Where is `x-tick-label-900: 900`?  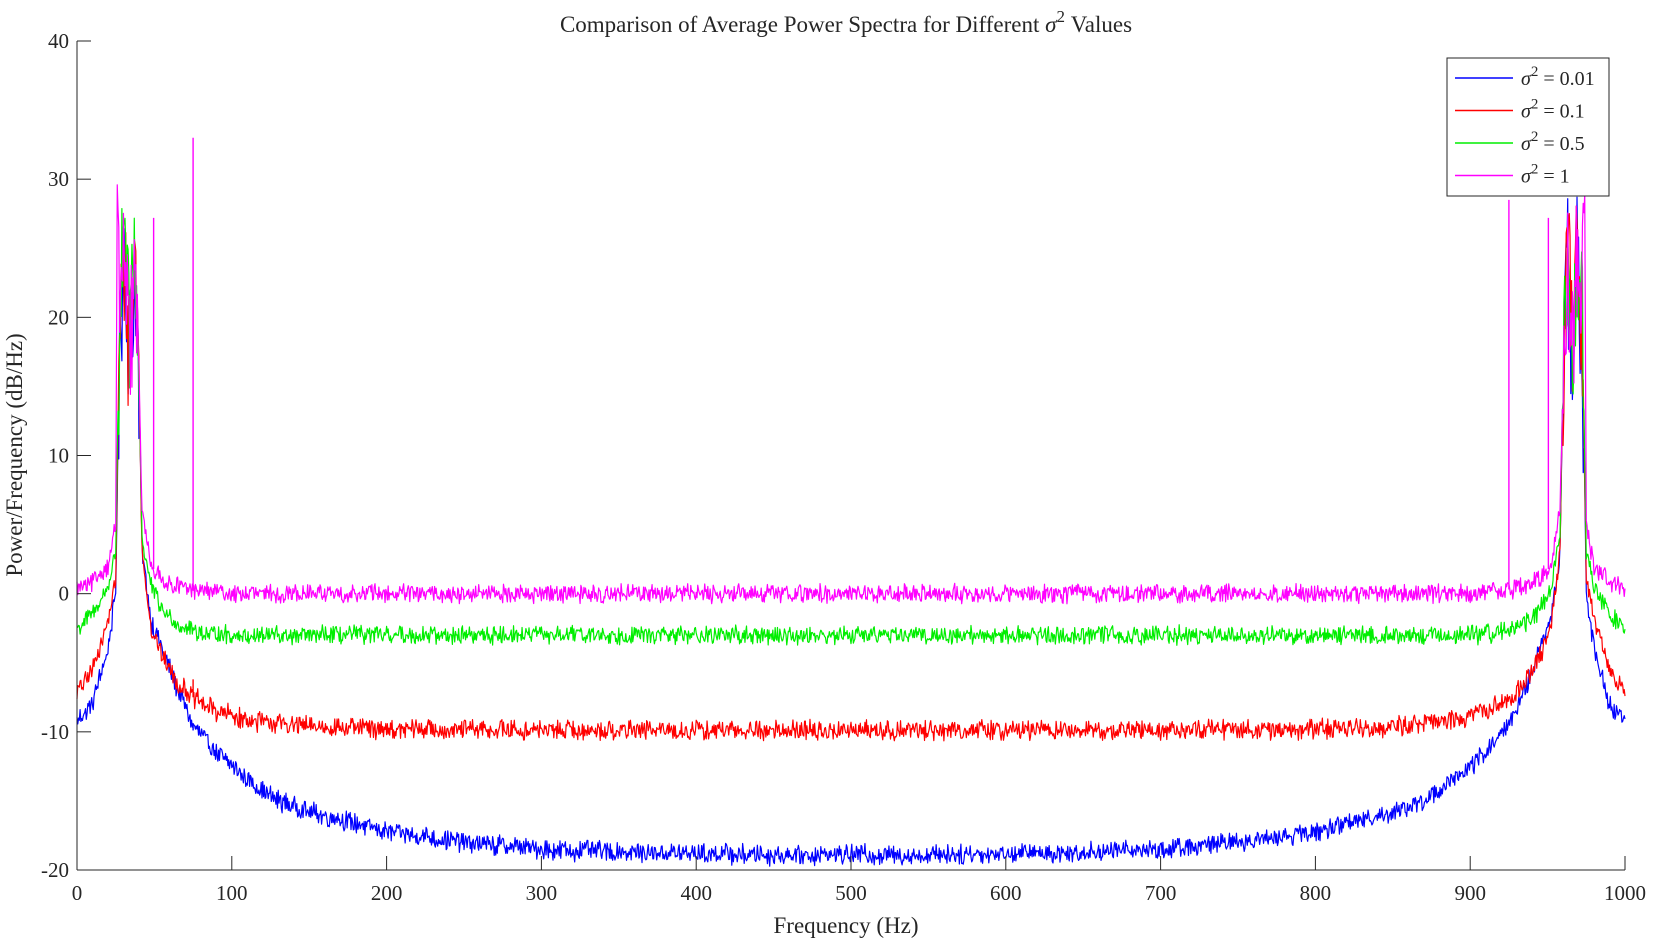 x-tick-label-900: 900 is located at coordinates (1470, 893).